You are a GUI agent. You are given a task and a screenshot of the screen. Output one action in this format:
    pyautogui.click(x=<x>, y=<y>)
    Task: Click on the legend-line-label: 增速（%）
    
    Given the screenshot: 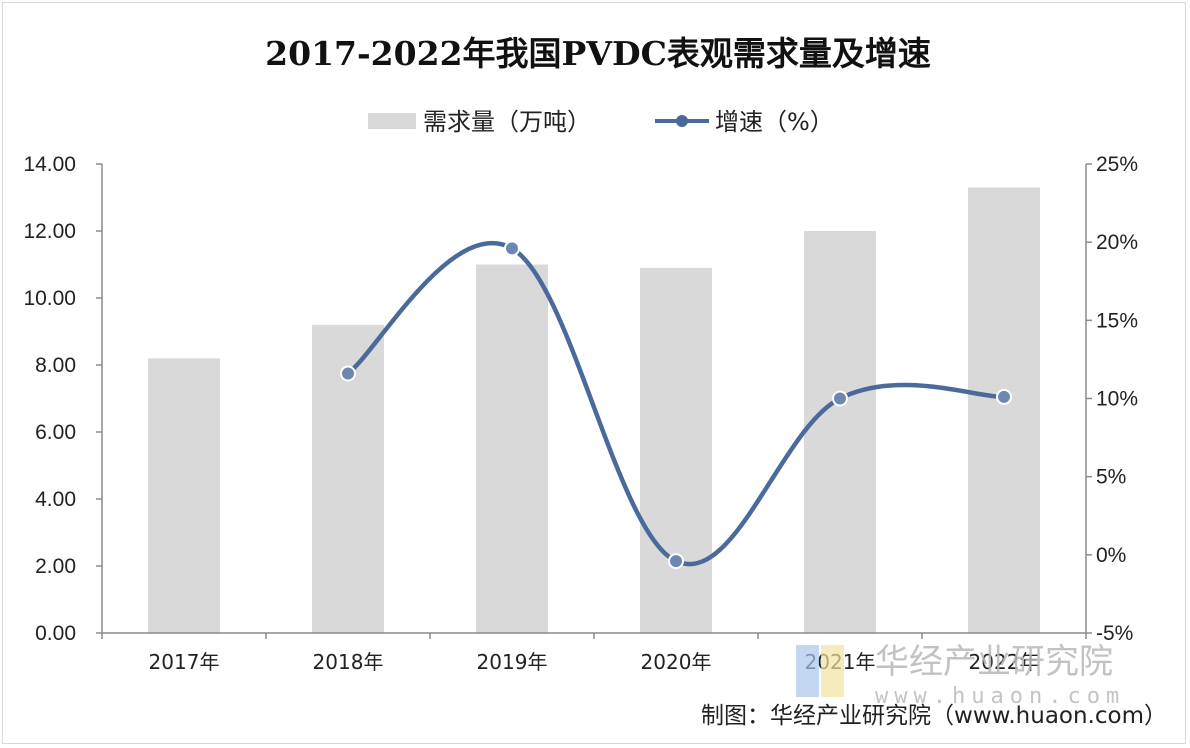 What is the action you would take?
    pyautogui.click(x=774, y=122)
    